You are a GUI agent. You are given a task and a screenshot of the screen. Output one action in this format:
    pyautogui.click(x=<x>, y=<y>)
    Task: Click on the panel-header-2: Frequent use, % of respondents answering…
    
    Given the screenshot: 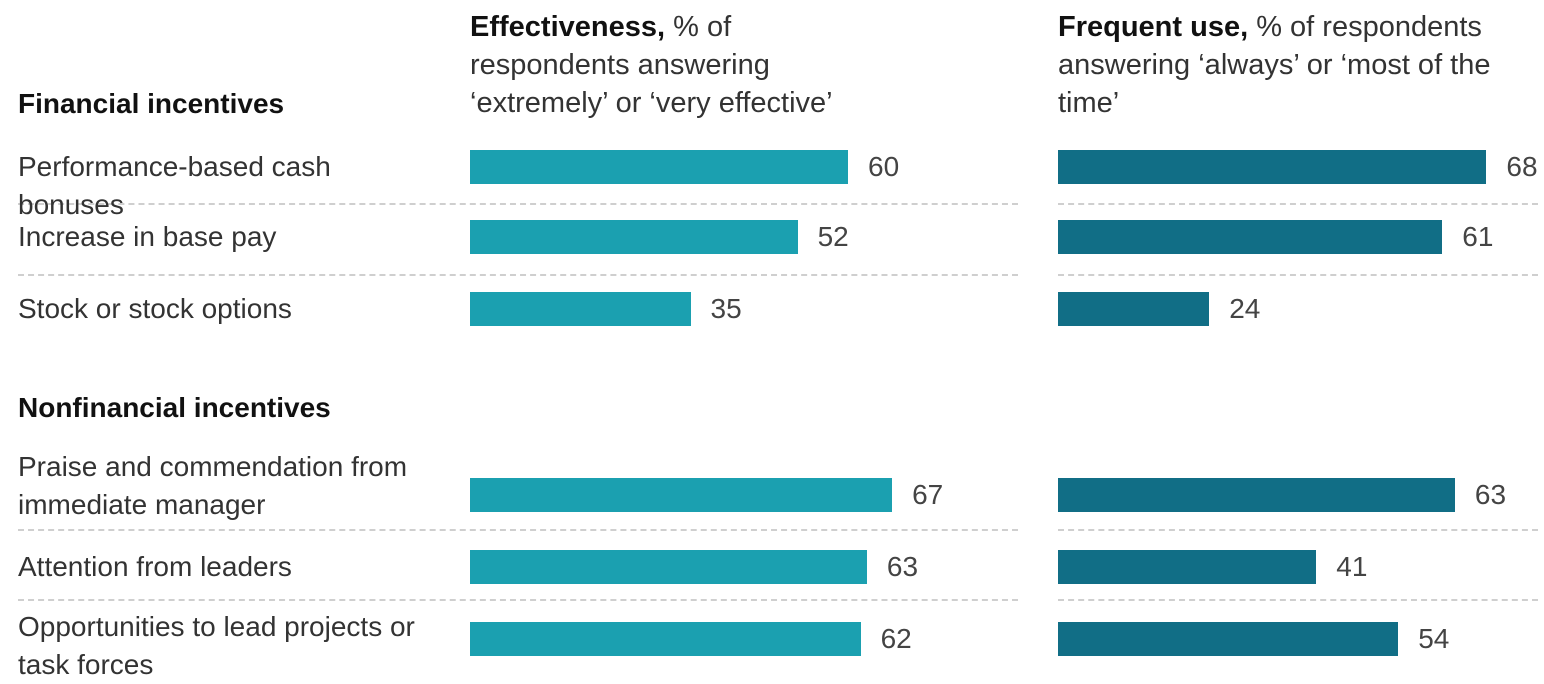 What is the action you would take?
    pyautogui.click(x=1298, y=65)
    